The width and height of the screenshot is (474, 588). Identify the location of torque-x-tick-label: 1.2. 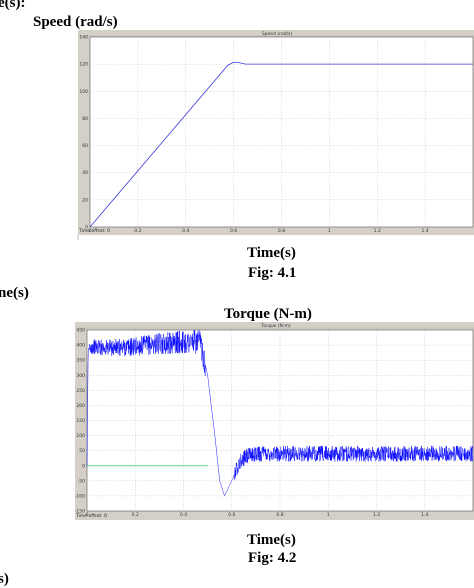
(376, 515).